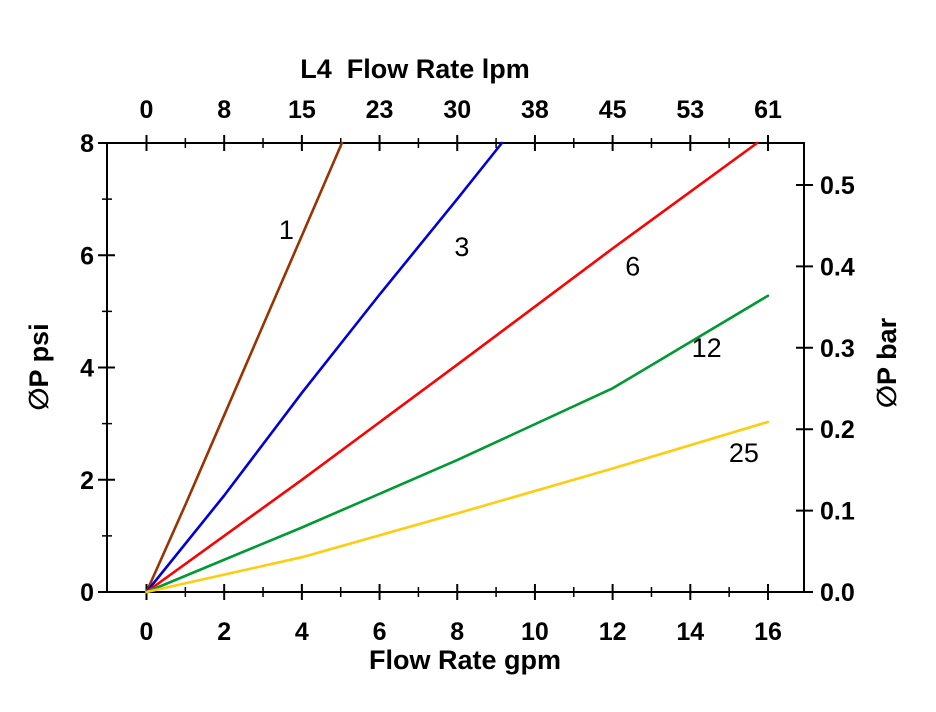 Image resolution: width=936 pixels, height=712 pixels. What do you see at coordinates (97, 368) in the screenshot?
I see `y-axis-left: 0 2 4 6 8` at bounding box center [97, 368].